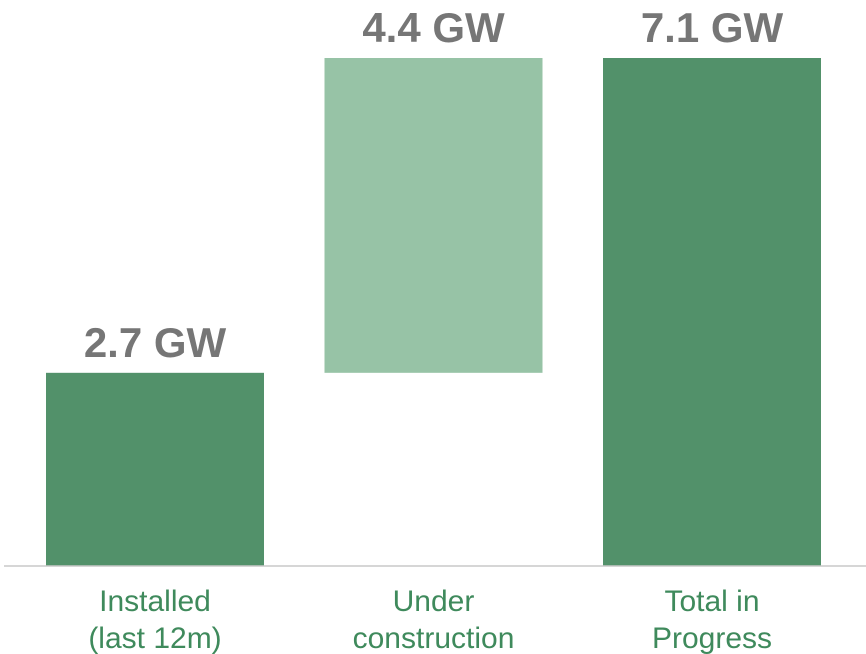 This screenshot has height=654, width=866. I want to click on category-label-3-line-2: Progress, so click(712, 638).